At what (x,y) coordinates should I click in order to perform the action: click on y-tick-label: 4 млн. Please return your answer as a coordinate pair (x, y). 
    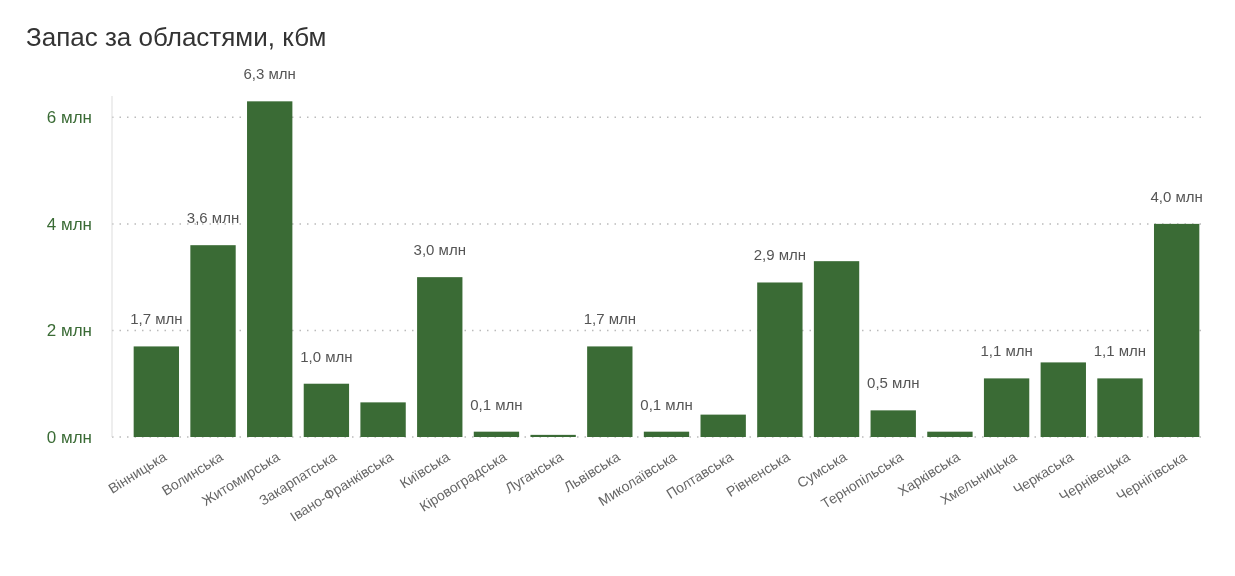
    Looking at the image, I should click on (69, 224).